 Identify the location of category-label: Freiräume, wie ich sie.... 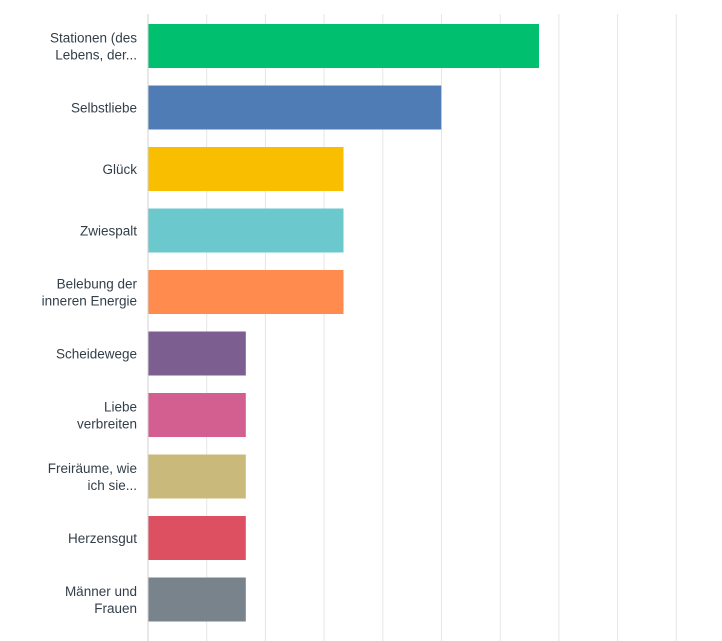
(92, 477).